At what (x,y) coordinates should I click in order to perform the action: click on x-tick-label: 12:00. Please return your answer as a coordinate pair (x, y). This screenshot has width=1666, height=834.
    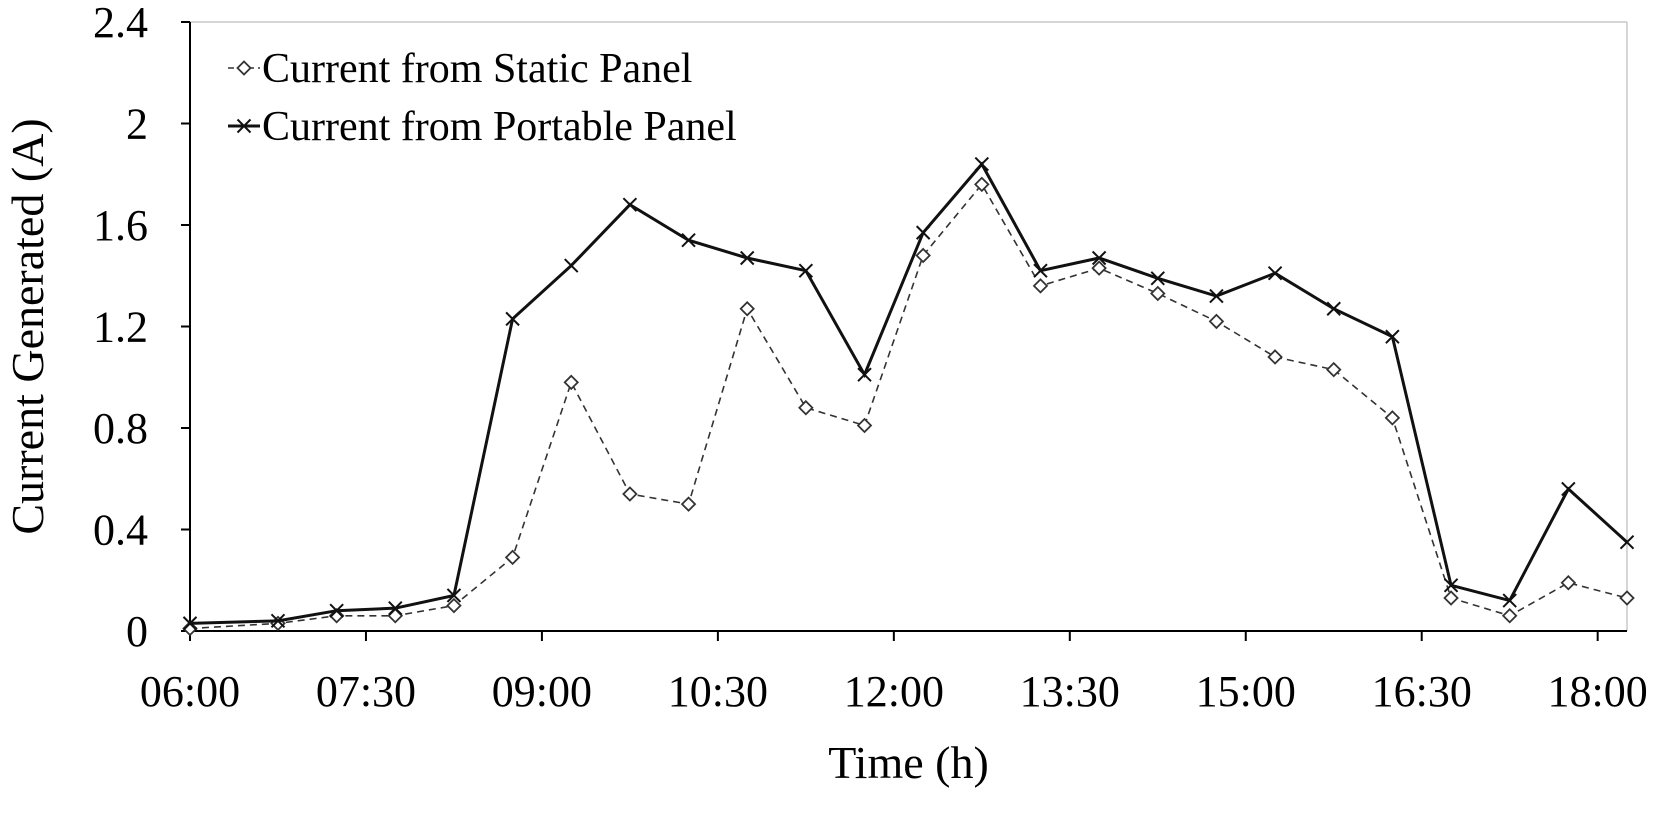
    Looking at the image, I should click on (894, 691).